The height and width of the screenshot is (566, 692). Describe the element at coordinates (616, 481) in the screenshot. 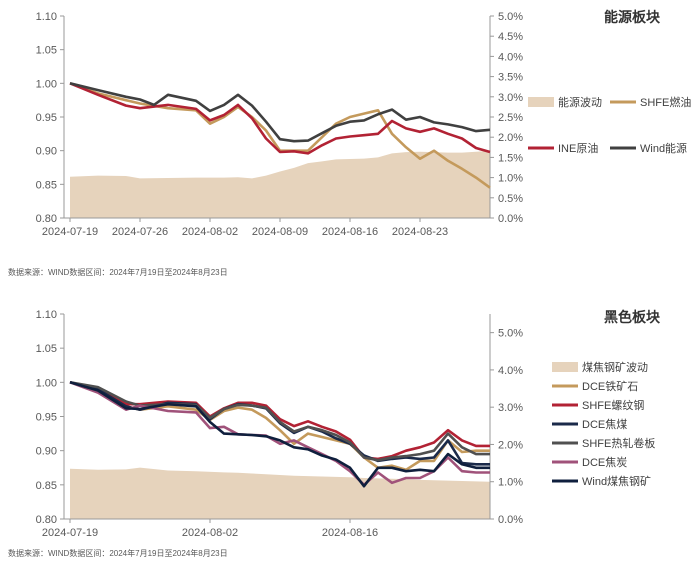

I see `legend-label: Wind煤焦钢矿` at that location.